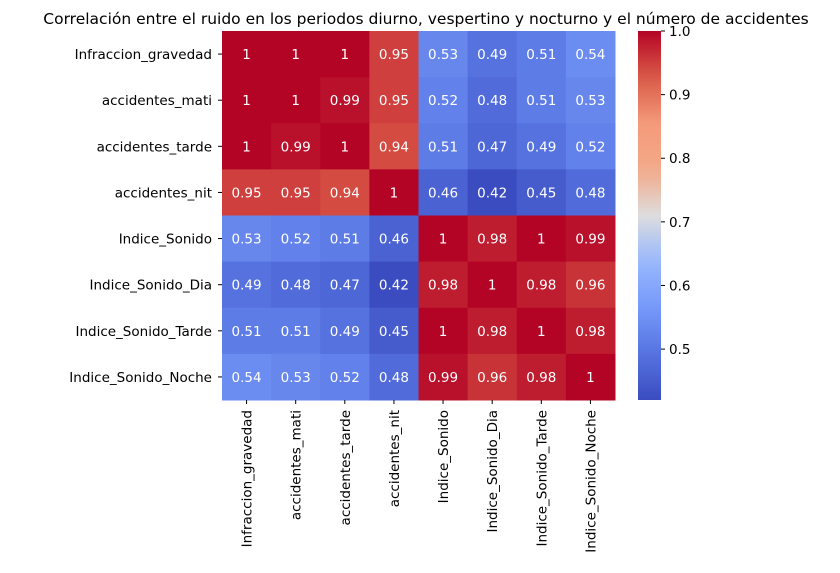  What do you see at coordinates (591, 481) in the screenshot?
I see `column-label: Indice_Sonido_Noche` at bounding box center [591, 481].